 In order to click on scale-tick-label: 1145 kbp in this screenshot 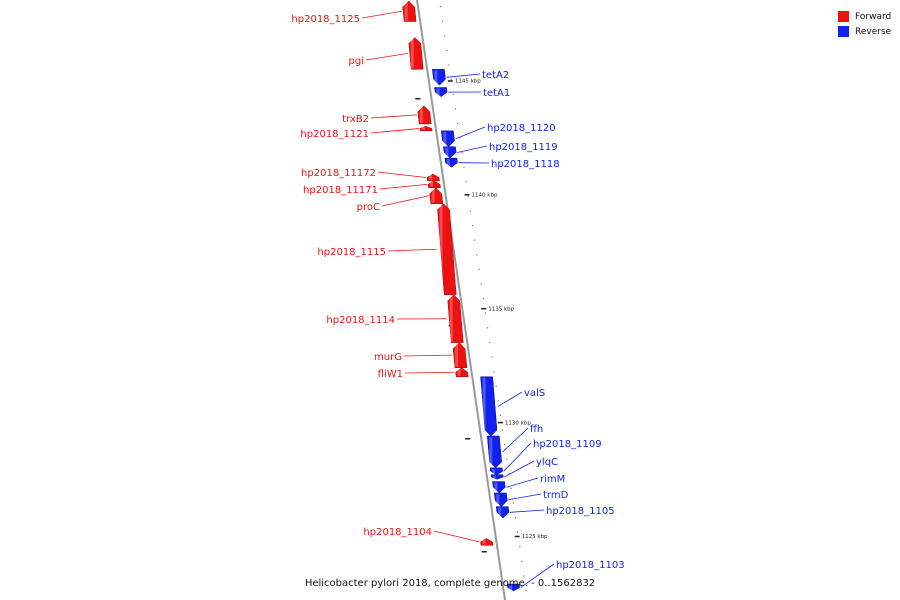, I will do `click(468, 82)`.